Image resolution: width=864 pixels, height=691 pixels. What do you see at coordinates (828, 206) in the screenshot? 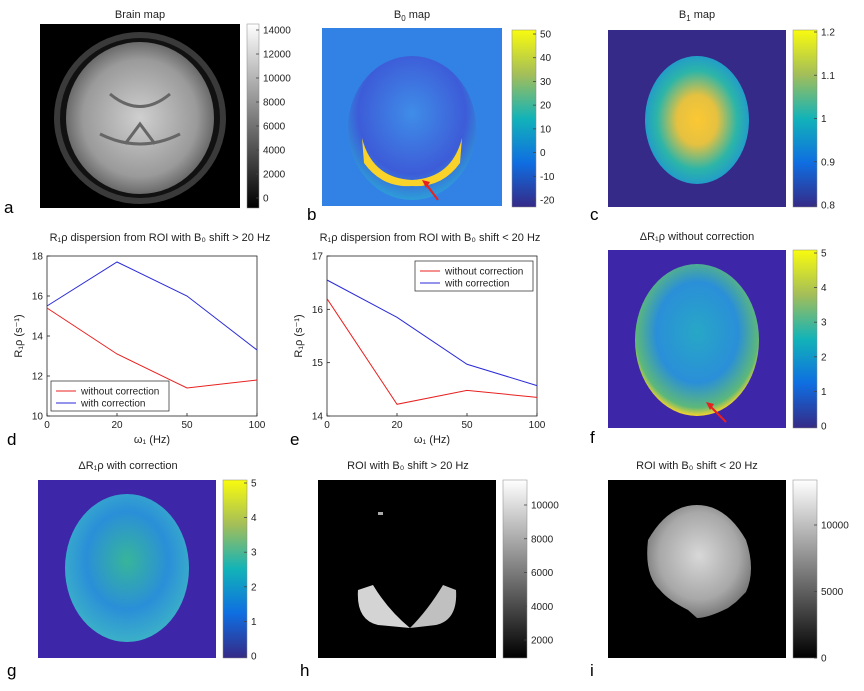
I see `cbar-tick-label: 0.8` at bounding box center [828, 206].